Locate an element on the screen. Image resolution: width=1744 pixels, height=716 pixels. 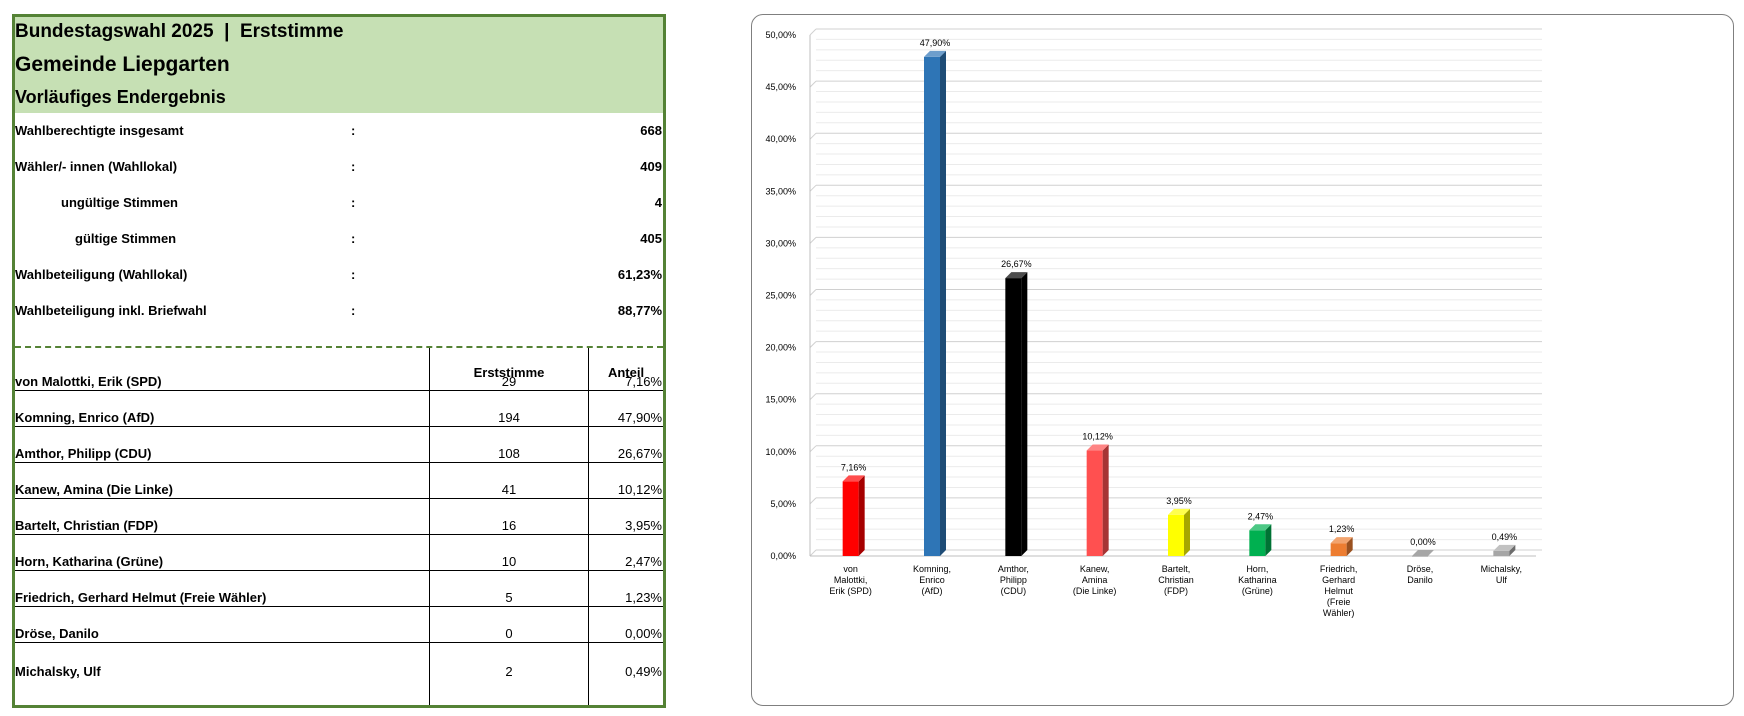
category-label: von is located at coordinates (850, 569).